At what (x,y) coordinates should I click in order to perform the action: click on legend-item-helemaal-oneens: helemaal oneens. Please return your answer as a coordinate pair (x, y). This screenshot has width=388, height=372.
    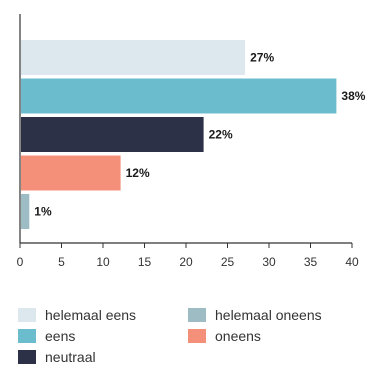
    Looking at the image, I should click on (255, 315).